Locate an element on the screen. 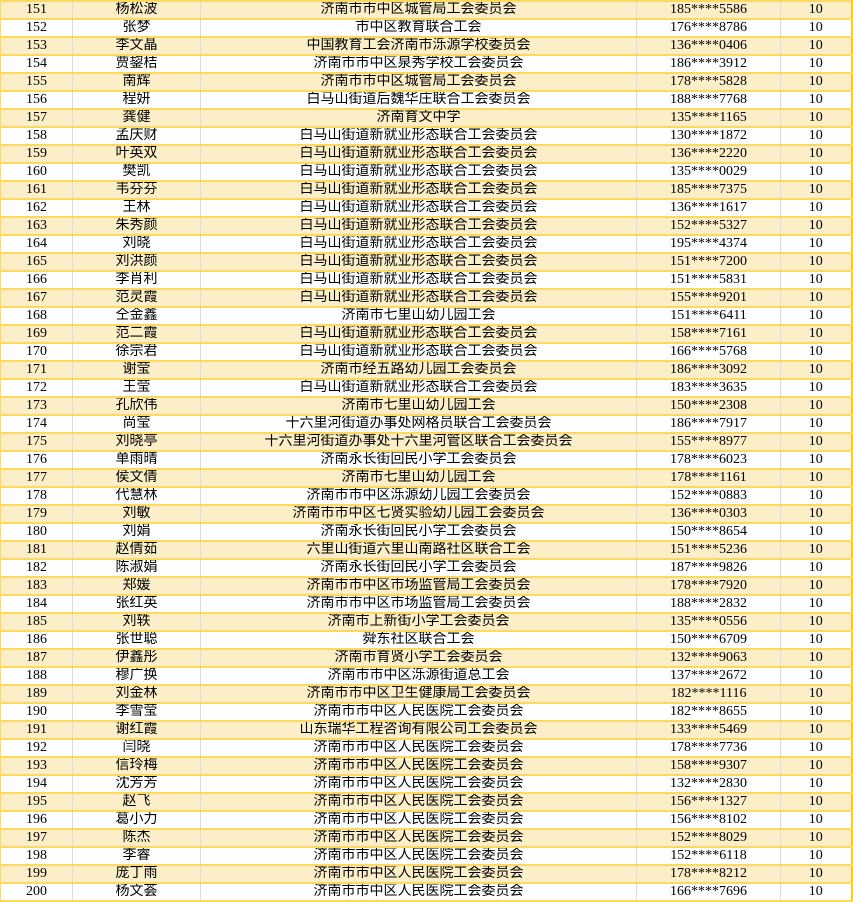 The image size is (853, 902). cell-phone: 178****5828 is located at coordinates (708, 82).